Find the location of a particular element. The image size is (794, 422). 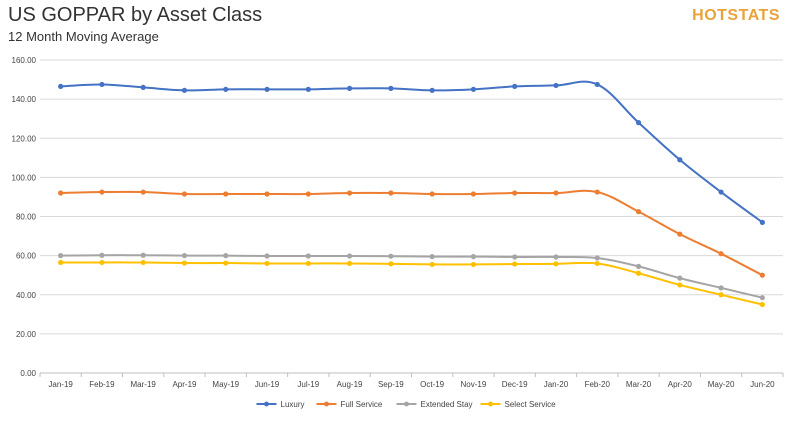

legend-label: Extended Stay is located at coordinates (447, 404).